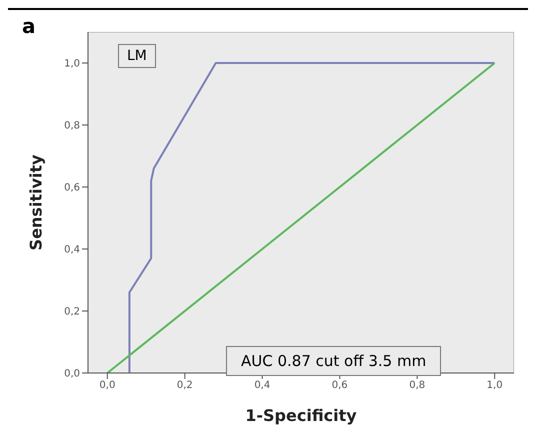  I want to click on y-tick-label: 1,0, so click(72, 64).